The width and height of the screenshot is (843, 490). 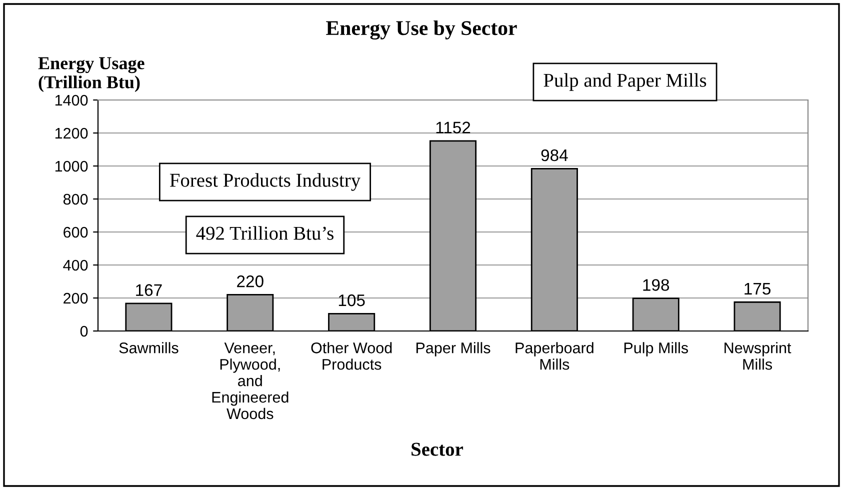 What do you see at coordinates (149, 290) in the screenshot?
I see `data-label: 167` at bounding box center [149, 290].